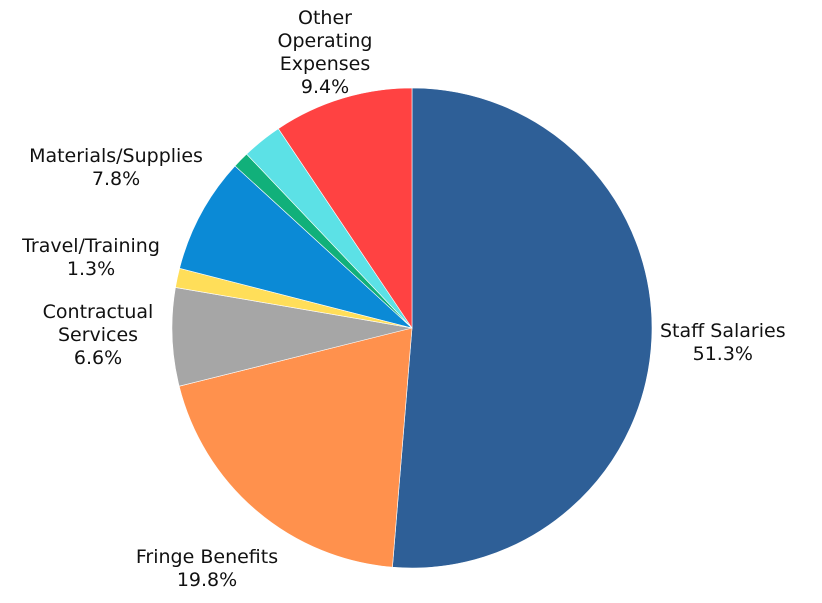 Image resolution: width=822 pixels, height=603 pixels. I want to click on label-materials-supplies-name: Materials/Supplies, so click(116, 156).